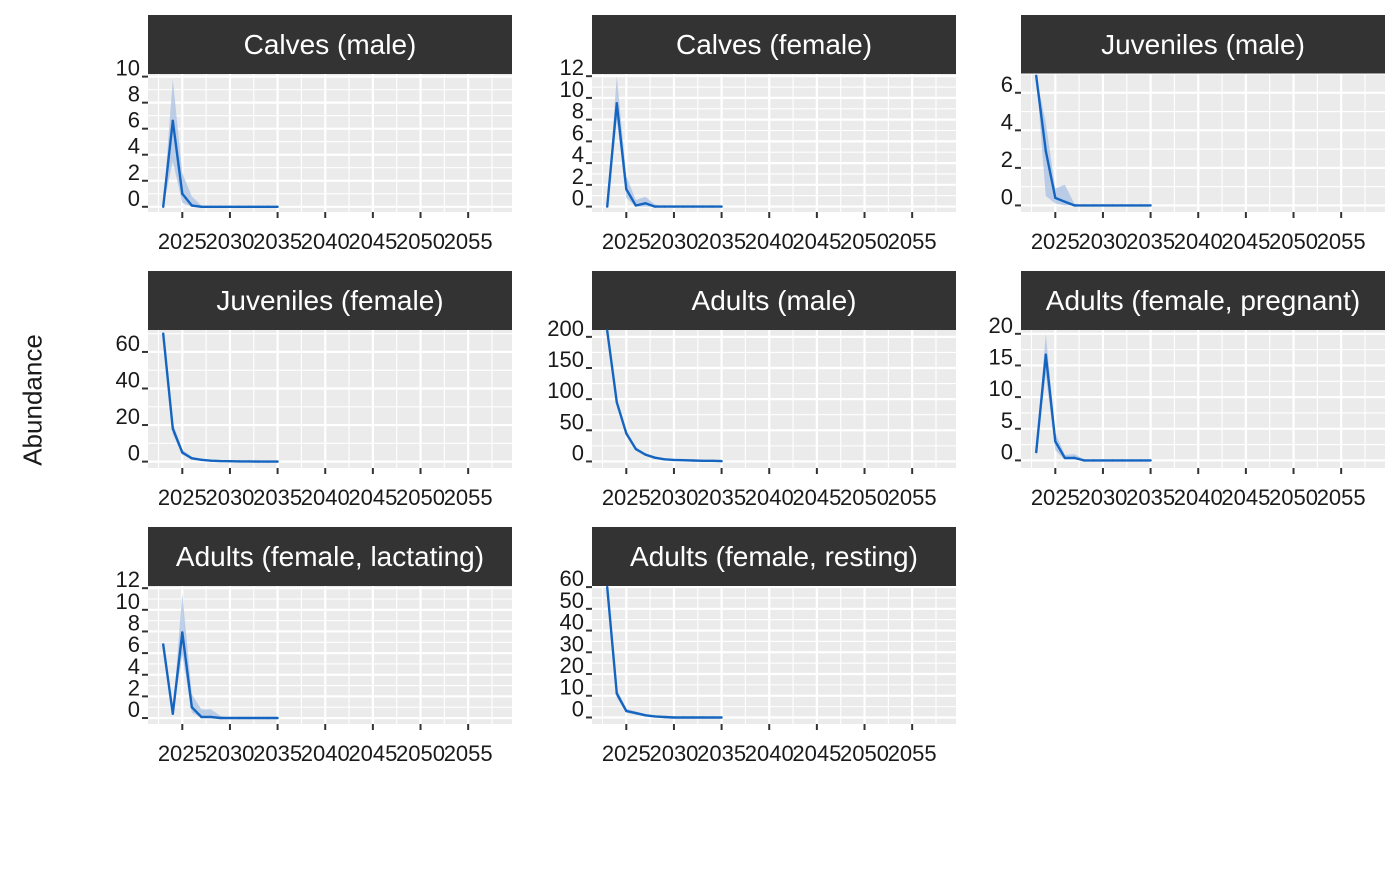 The width and height of the screenshot is (1400, 870). I want to click on facet-title: Adults (male), so click(774, 300).